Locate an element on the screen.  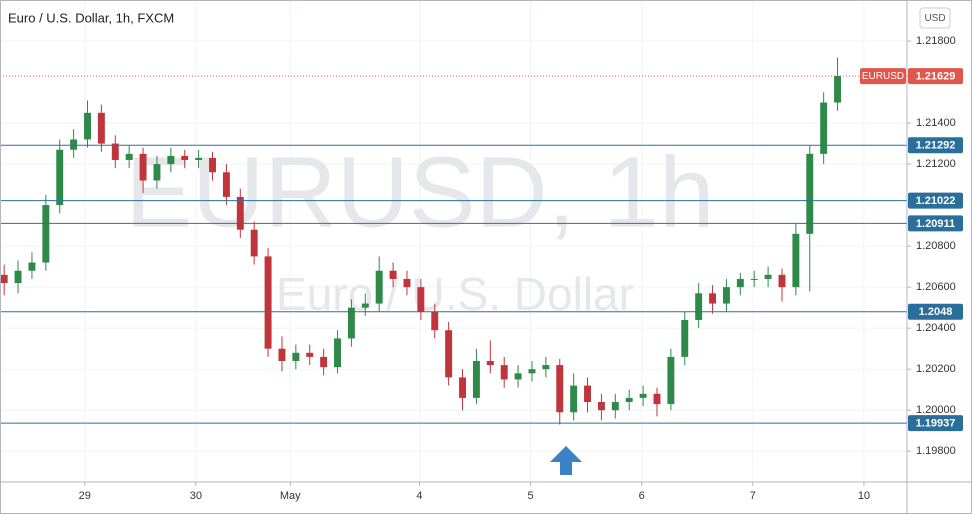
y-tick-label: 1.21800 is located at coordinates (936, 41).